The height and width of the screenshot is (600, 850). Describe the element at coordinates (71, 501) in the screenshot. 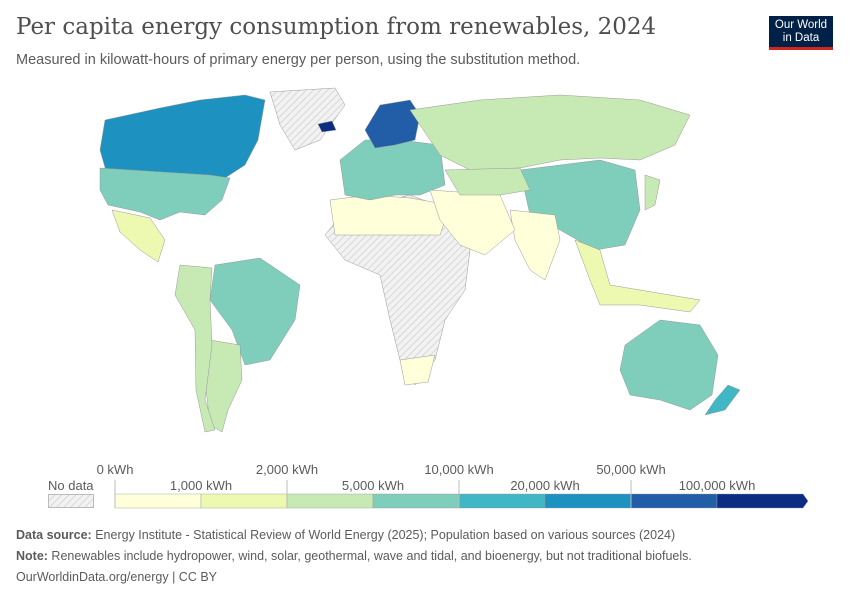

I see `legend-no-data-swatch` at that location.